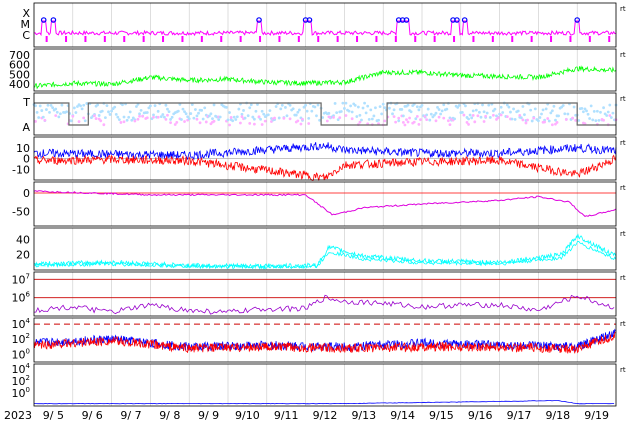  Describe the element at coordinates (208, 415) in the screenshot. I see `x-tick-label: 9/ 9` at that location.